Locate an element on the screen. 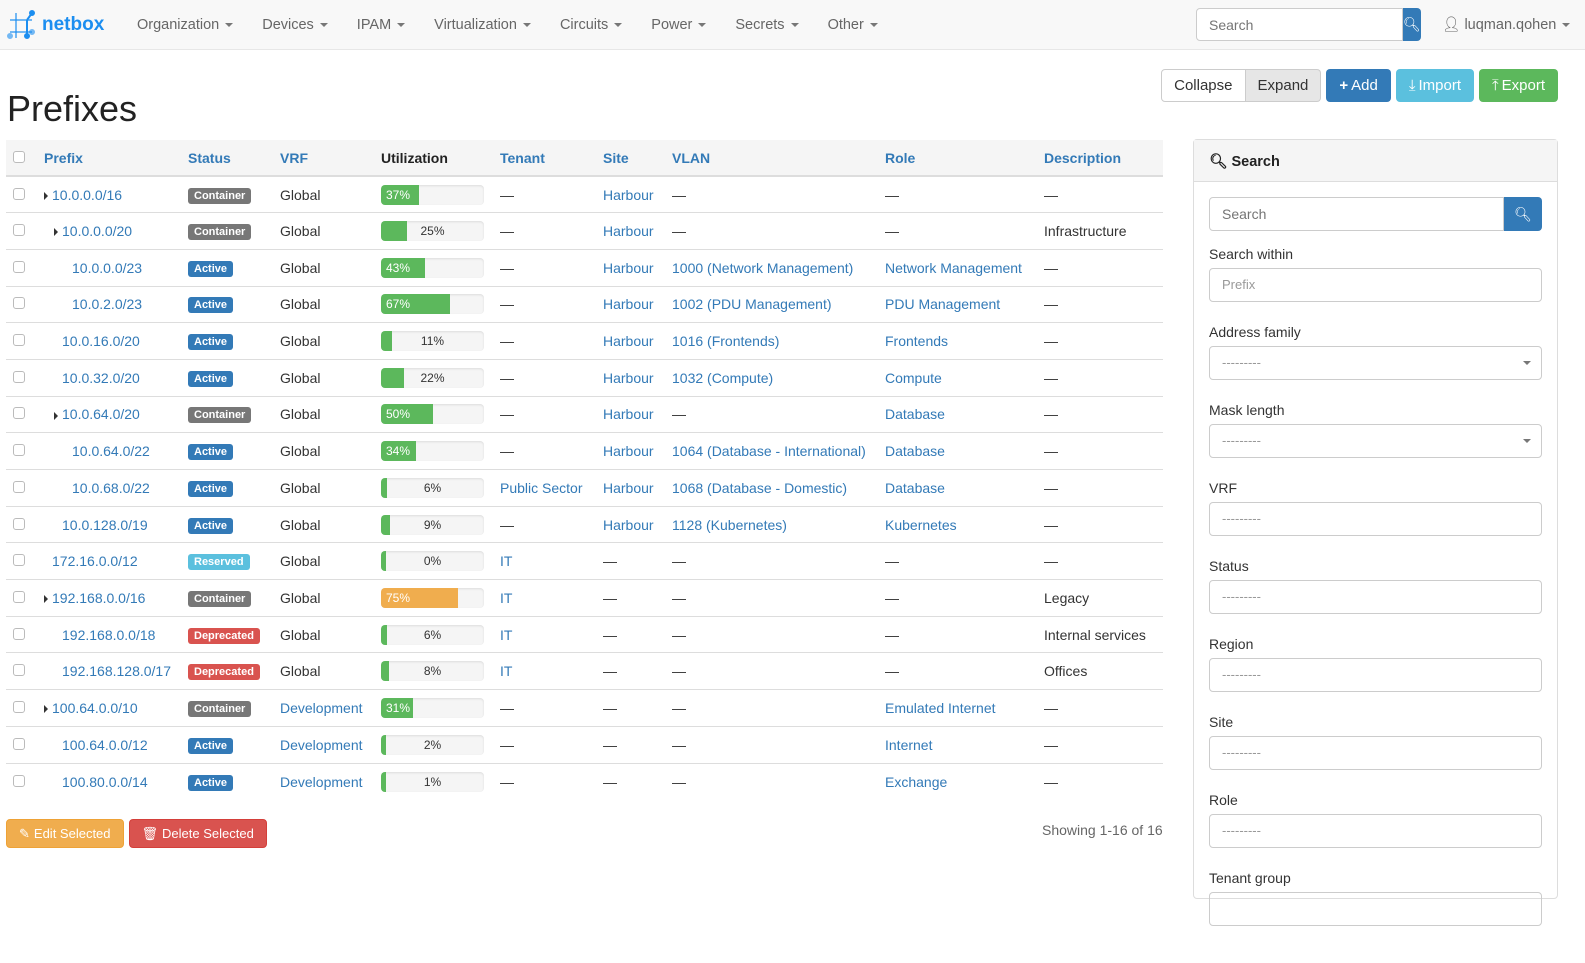  column-header-vlan: VLAN is located at coordinates (778, 158).